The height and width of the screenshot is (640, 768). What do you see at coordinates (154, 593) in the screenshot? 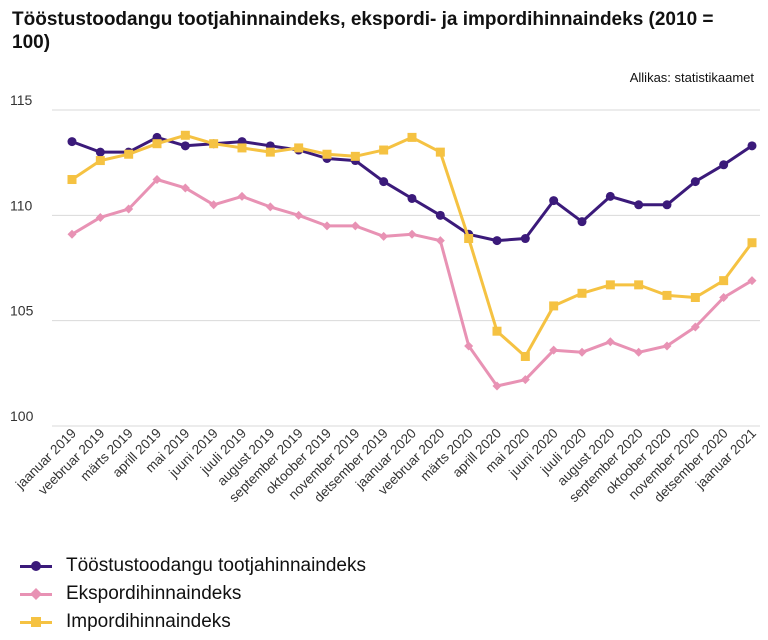
I see `legend-label: Ekspordihinnaindeks` at bounding box center [154, 593].